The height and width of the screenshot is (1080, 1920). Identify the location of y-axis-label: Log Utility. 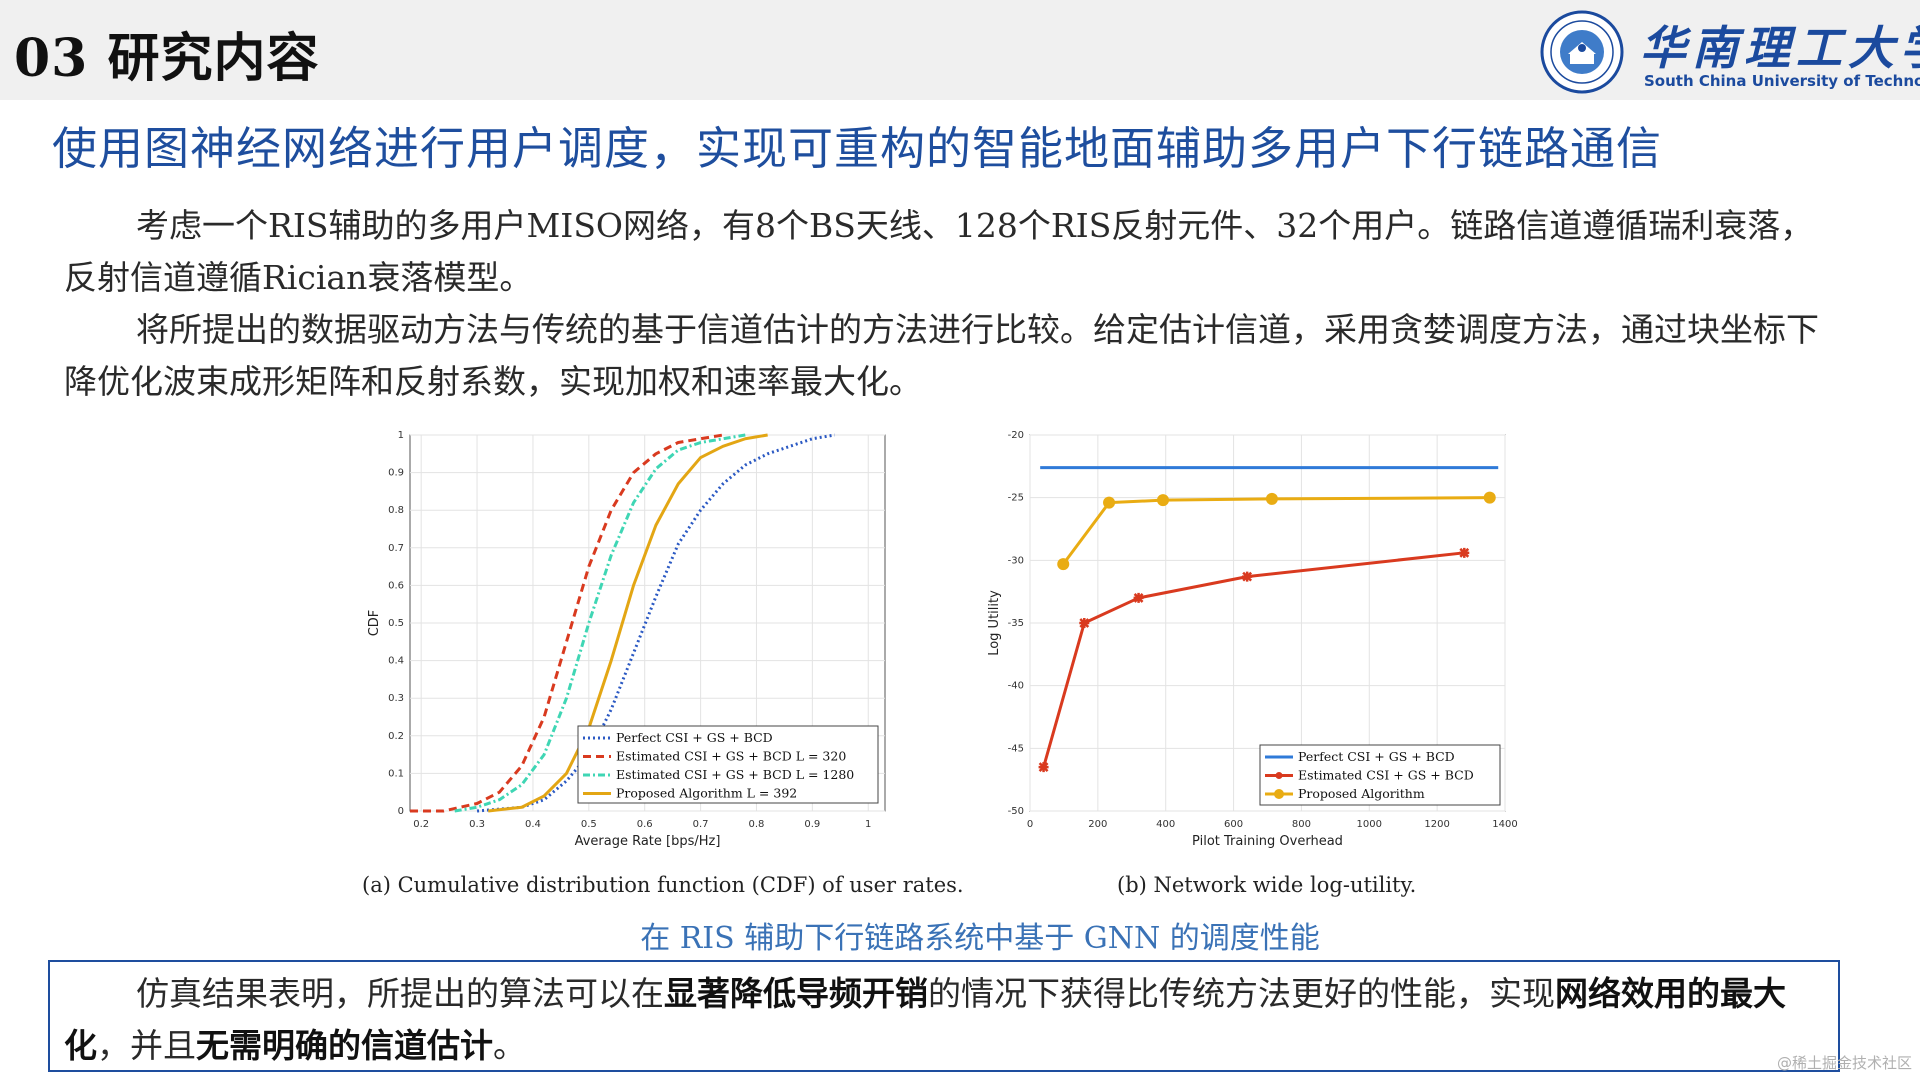
(994, 623).